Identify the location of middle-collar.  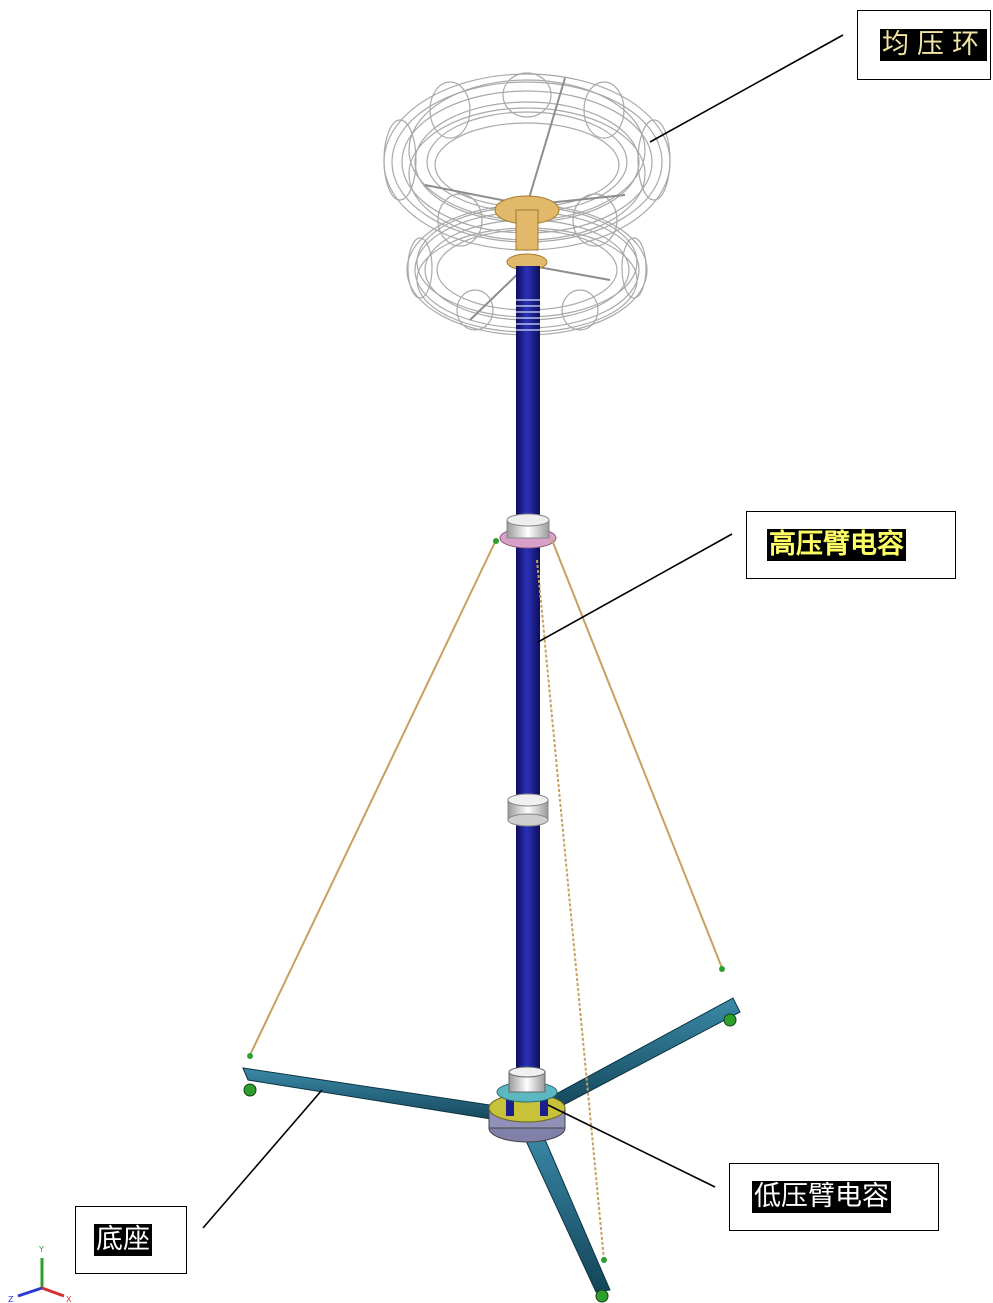
(528, 810).